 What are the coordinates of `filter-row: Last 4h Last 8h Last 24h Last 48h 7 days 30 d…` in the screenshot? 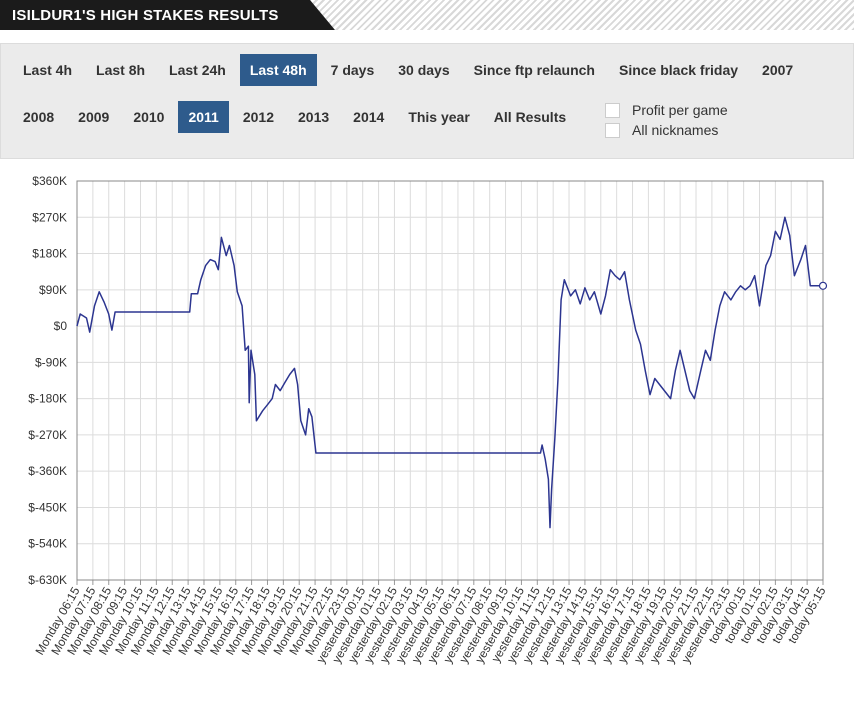 It's located at (408, 70).